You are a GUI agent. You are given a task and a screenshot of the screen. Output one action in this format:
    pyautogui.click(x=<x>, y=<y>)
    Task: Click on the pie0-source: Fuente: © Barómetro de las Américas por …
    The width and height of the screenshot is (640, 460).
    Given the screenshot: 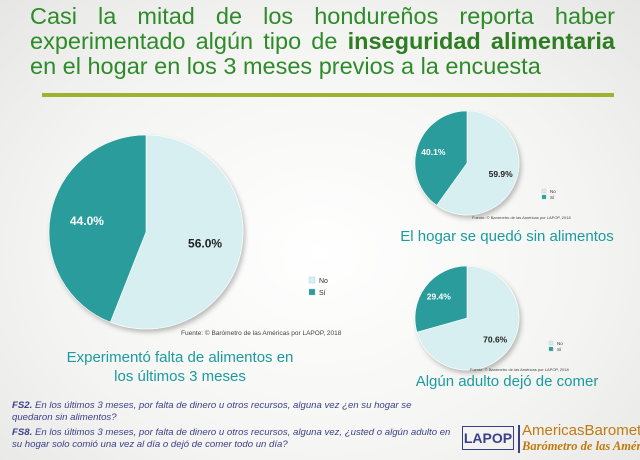 What is the action you would take?
    pyautogui.click(x=261, y=333)
    